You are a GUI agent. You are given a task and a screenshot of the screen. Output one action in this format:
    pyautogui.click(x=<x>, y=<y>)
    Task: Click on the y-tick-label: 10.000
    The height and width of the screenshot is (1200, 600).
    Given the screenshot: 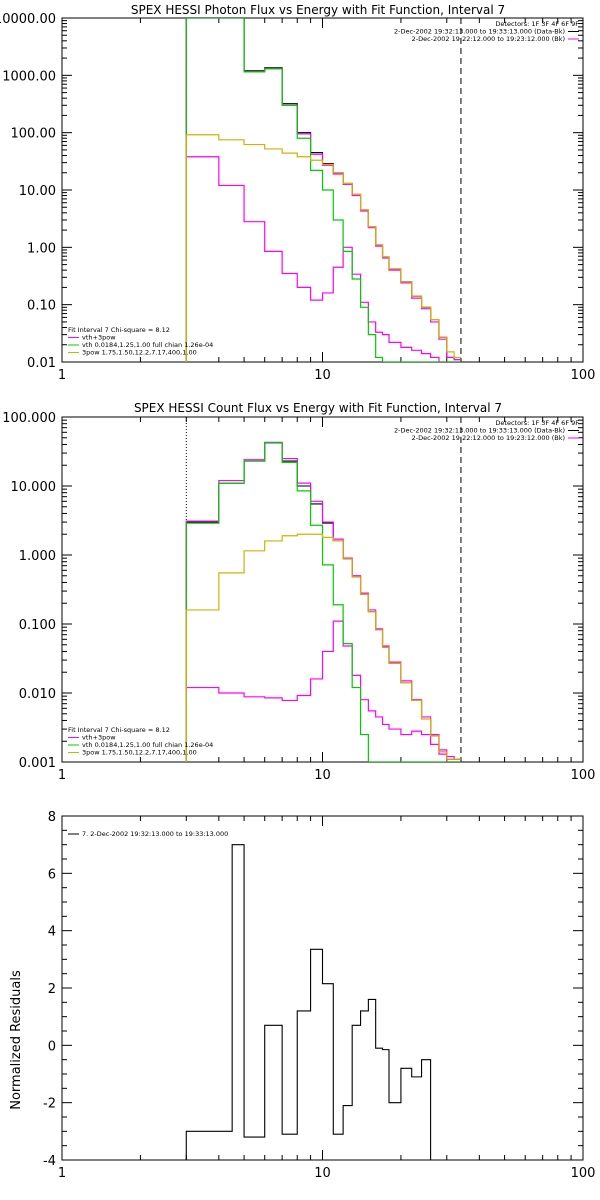 What is the action you would take?
    pyautogui.click(x=34, y=487)
    